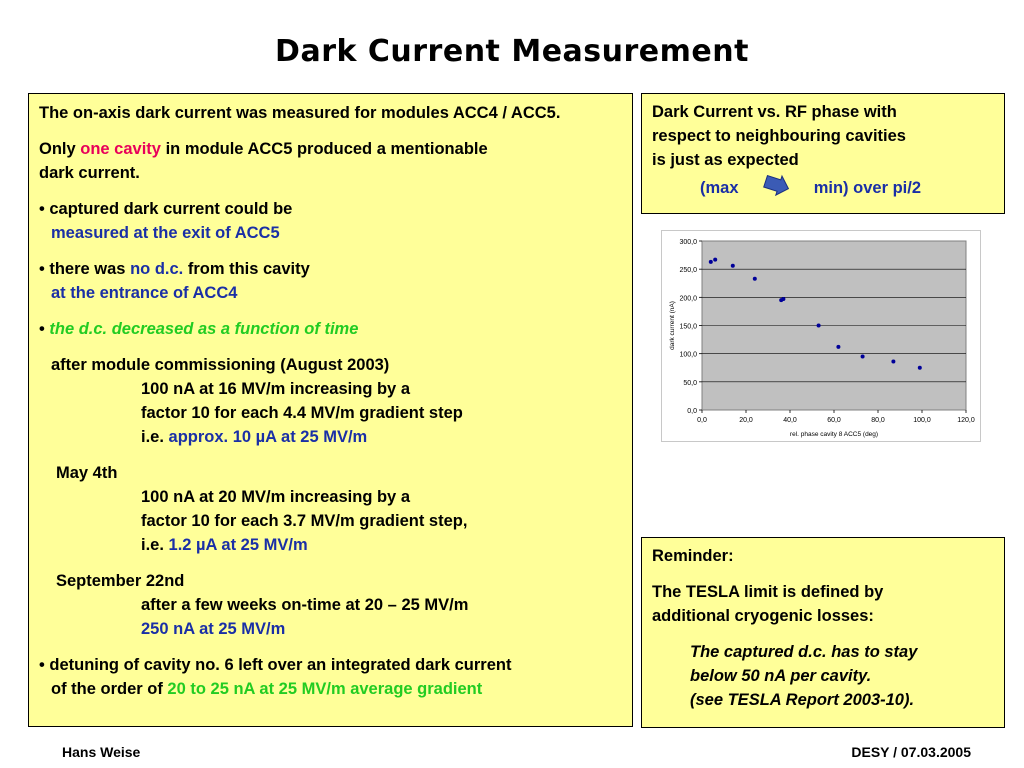  I want to click on reminder-line-2: additional cryogenic losses:, so click(763, 616).